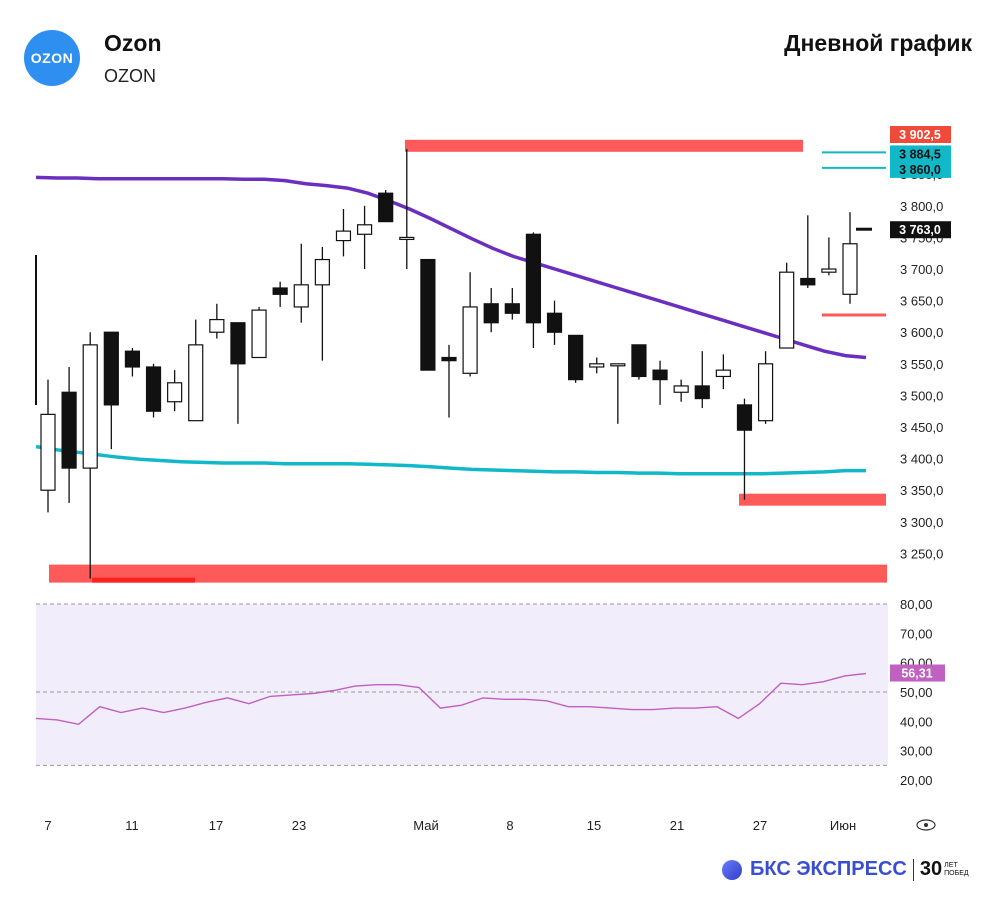  I want to click on price-tick-label: 3 400,0, so click(921, 459).